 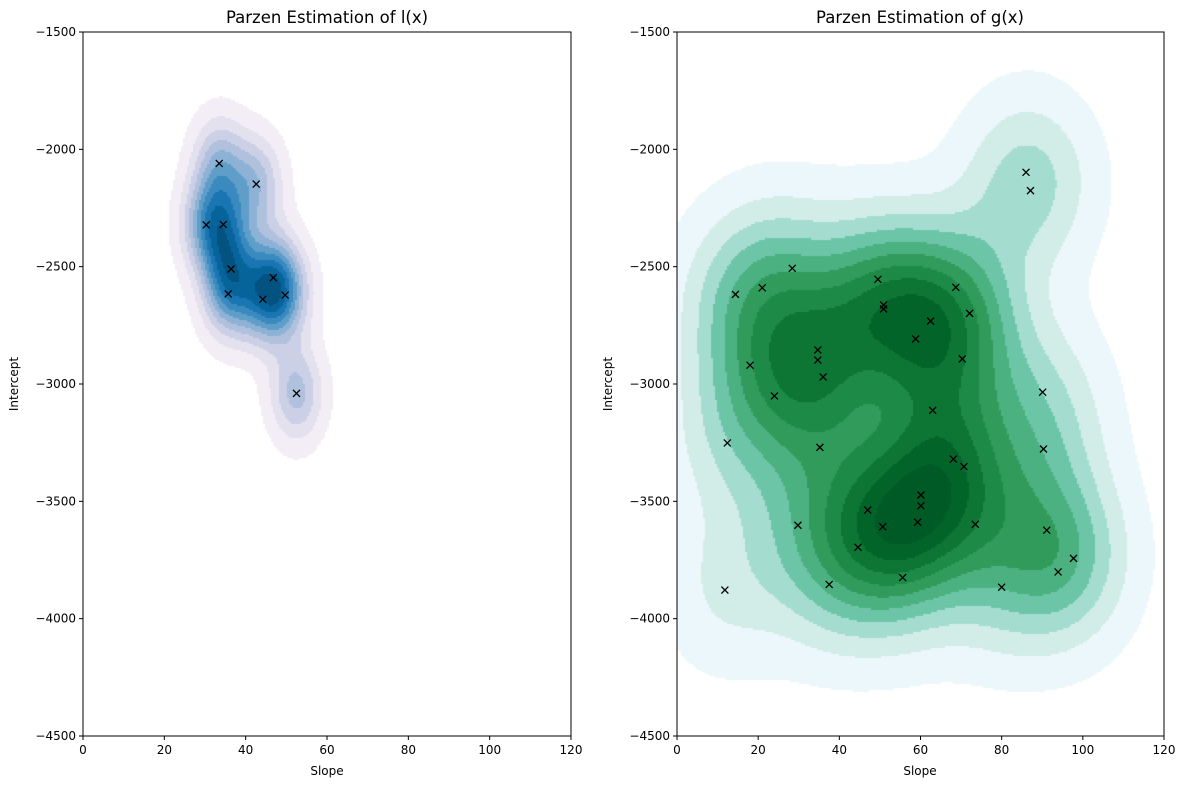 What do you see at coordinates (14, 384) in the screenshot?
I see `y-axis-label-lx: Intercept` at bounding box center [14, 384].